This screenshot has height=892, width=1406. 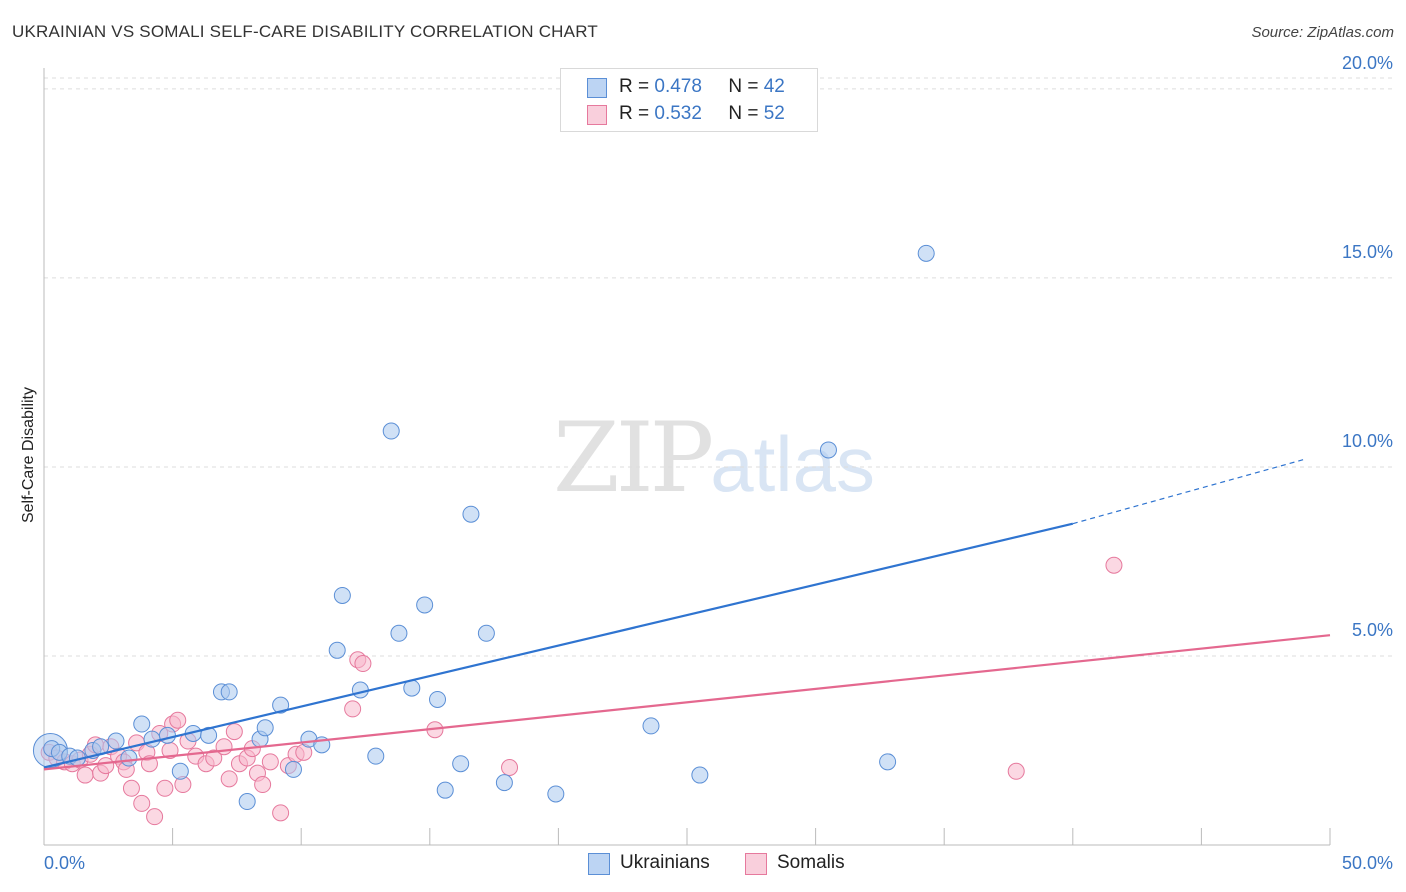 What do you see at coordinates (1367, 441) in the screenshot?
I see `y-tick-label: 10.0%` at bounding box center [1367, 441].